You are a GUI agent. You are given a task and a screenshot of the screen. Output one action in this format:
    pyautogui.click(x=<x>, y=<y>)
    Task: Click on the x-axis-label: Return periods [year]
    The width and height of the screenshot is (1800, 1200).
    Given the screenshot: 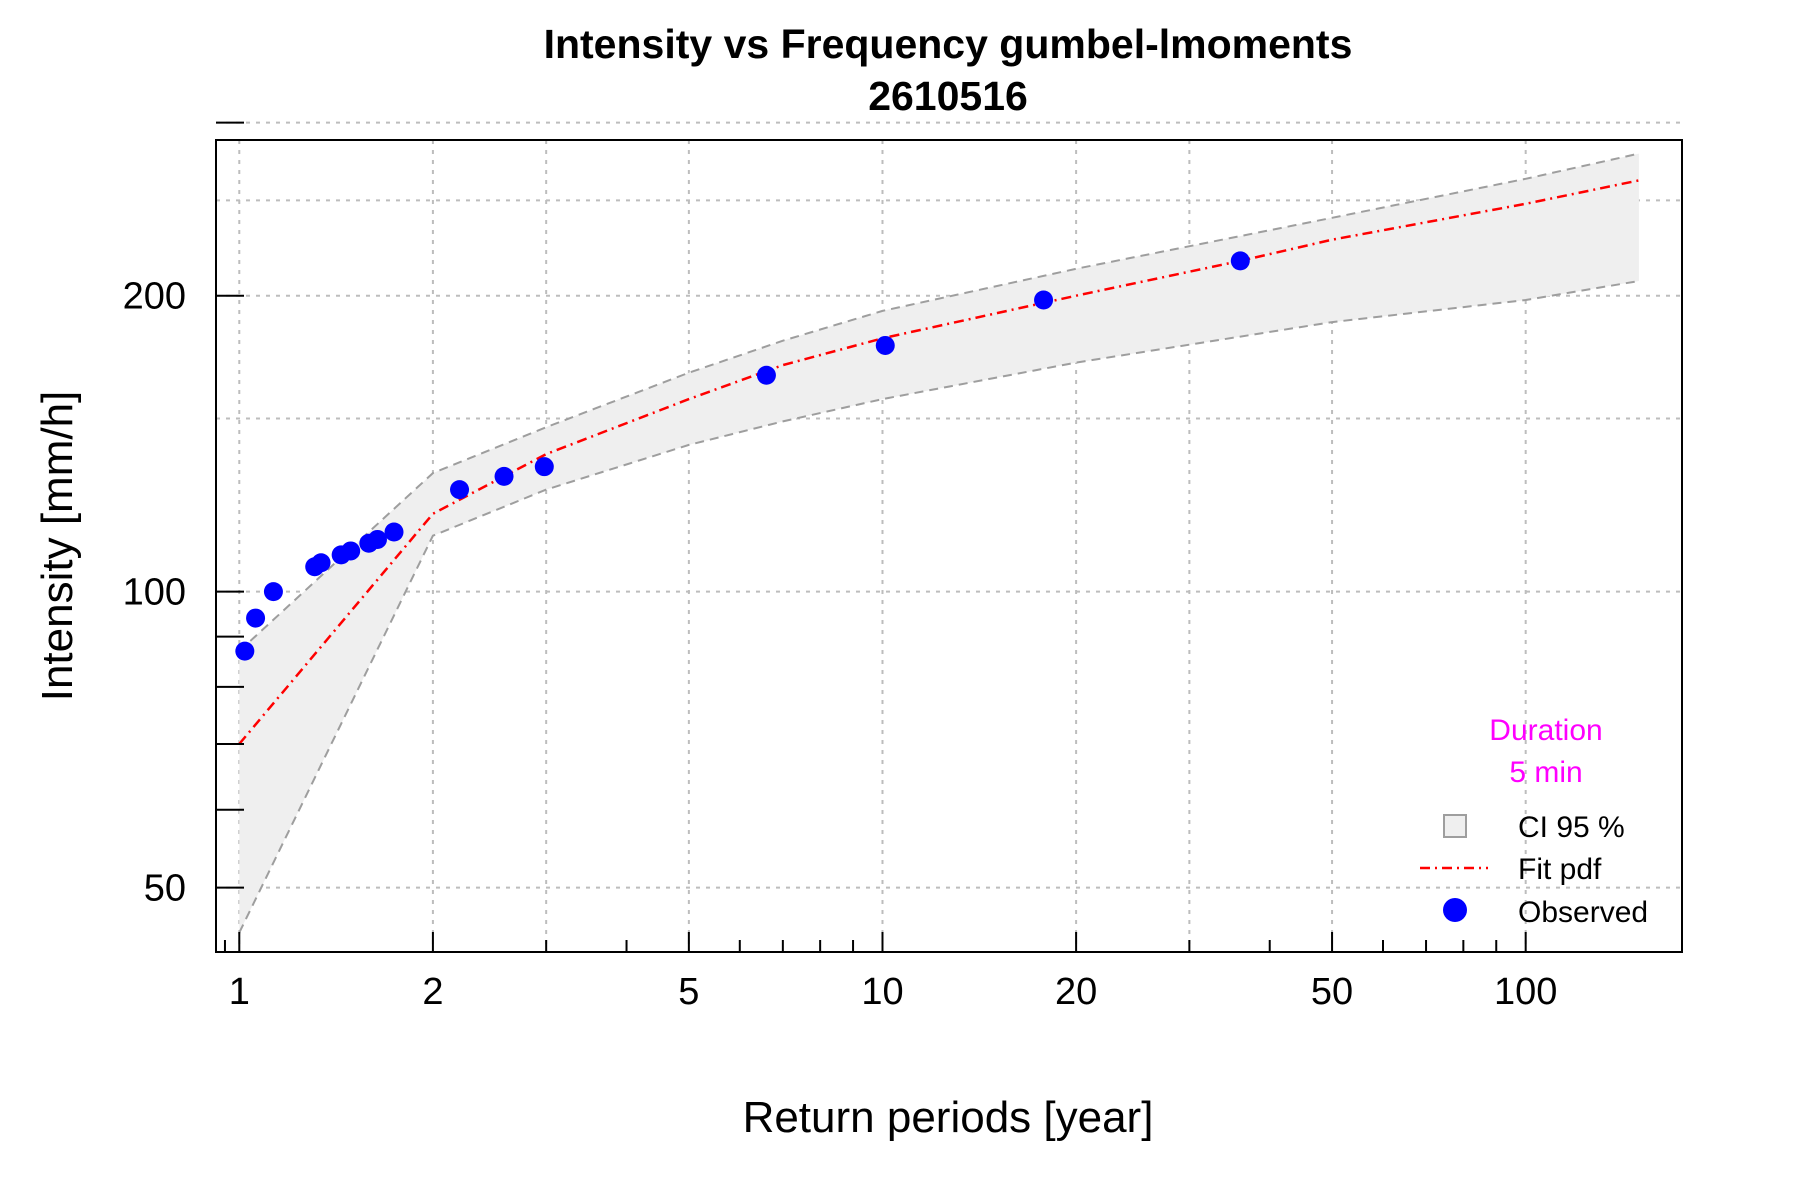 What is the action you would take?
    pyautogui.click(x=948, y=1117)
    